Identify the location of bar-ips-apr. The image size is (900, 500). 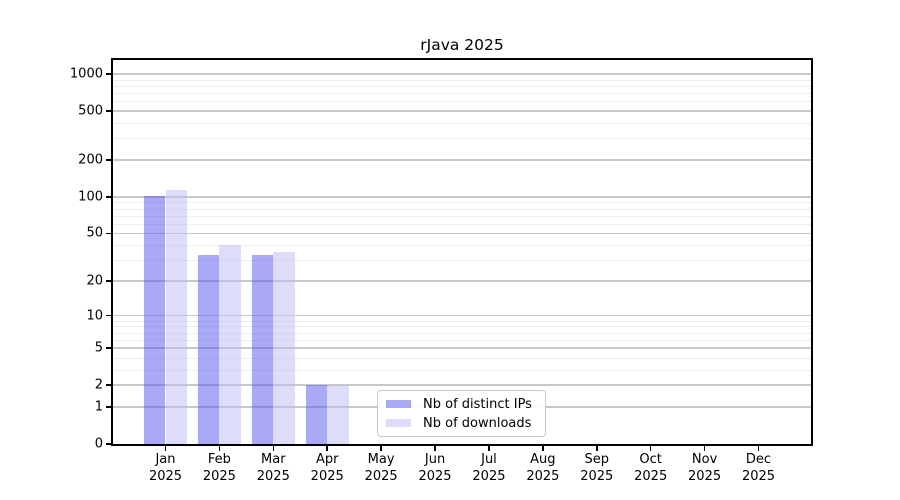
(316, 414).